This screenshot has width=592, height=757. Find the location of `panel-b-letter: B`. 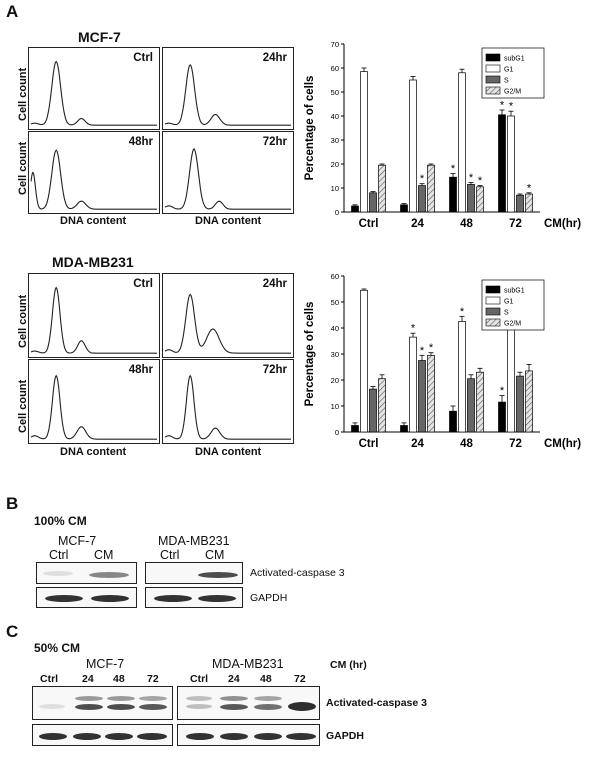

panel-b-letter: B is located at coordinates (12, 503).